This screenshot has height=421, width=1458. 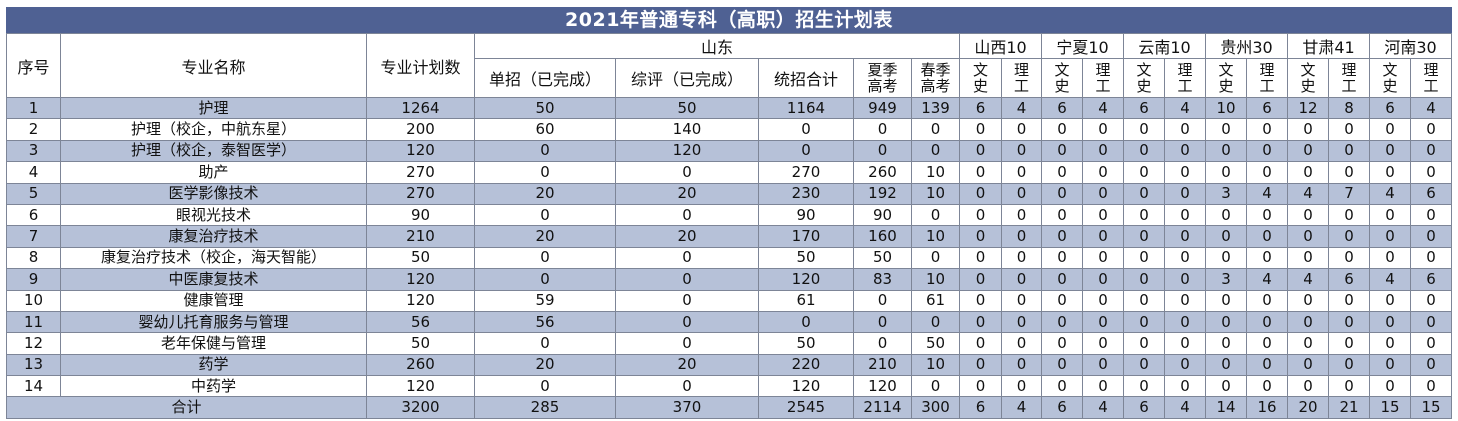 I want to click on cell-value: 1164, so click(x=806, y=108).